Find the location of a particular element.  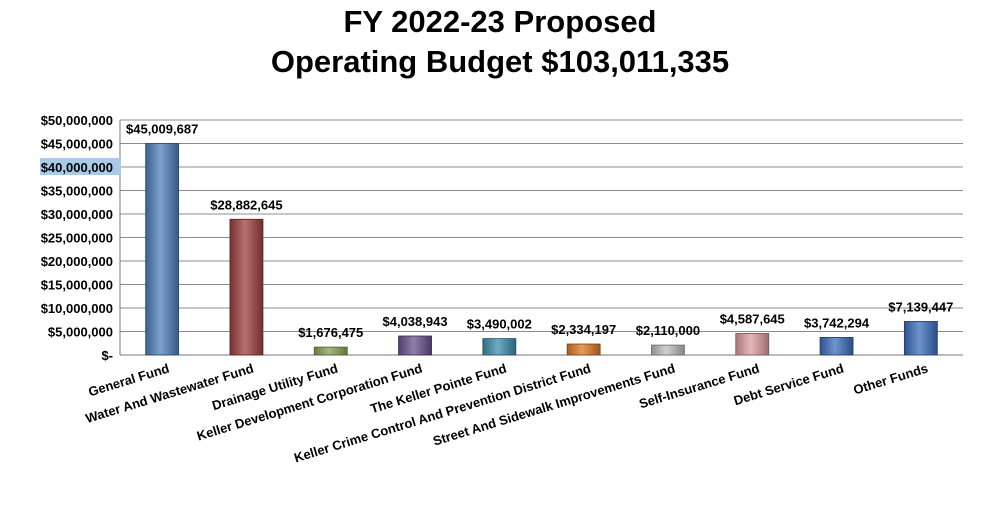

data-label: $3,490,002 is located at coordinates (499, 324).